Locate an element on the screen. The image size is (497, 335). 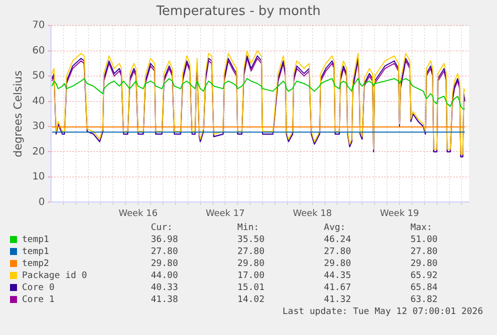
text: 36.98 is located at coordinates (164, 240).